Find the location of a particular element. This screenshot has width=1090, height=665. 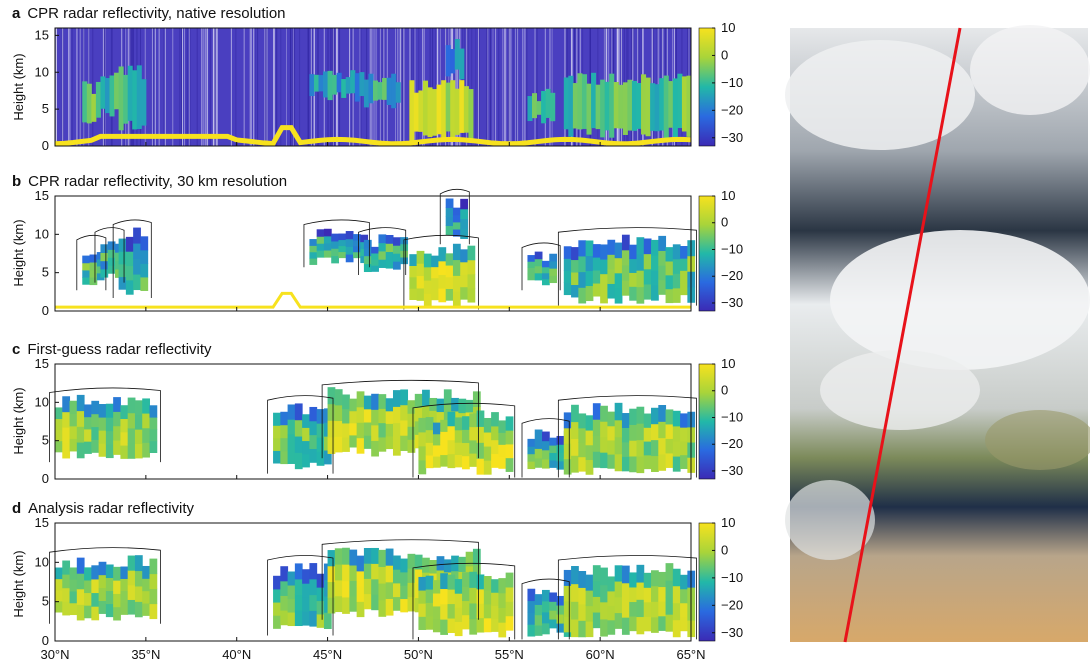

panel-c-title-text: First-guess radar reflectivity is located at coordinates (119, 349).